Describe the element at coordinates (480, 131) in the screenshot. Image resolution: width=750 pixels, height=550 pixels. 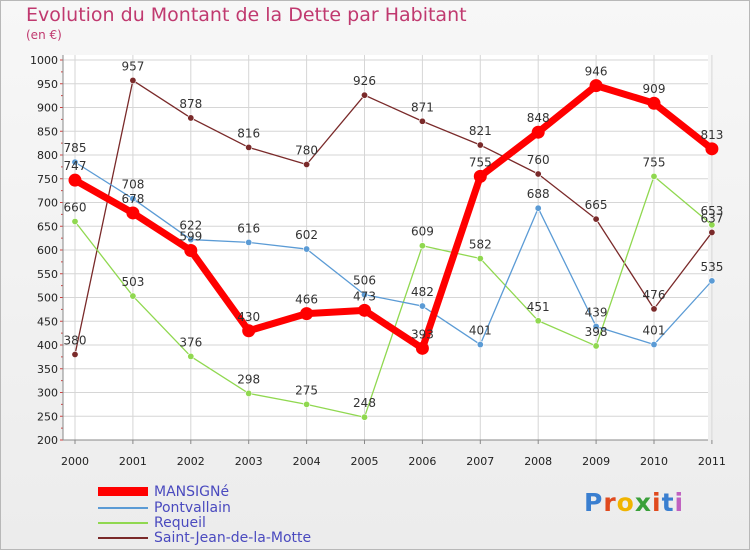
I see `data-label-saint-jean-de-la-motte-2007: 821` at that location.